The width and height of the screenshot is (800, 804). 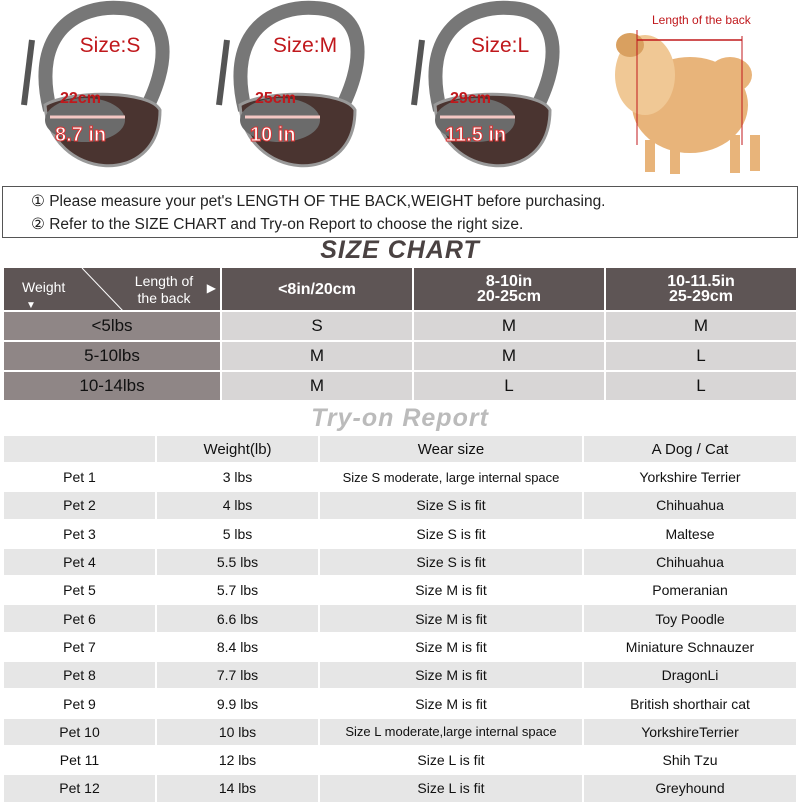 What do you see at coordinates (237, 760) in the screenshot?
I see `weight-cell: 12 lbs` at bounding box center [237, 760].